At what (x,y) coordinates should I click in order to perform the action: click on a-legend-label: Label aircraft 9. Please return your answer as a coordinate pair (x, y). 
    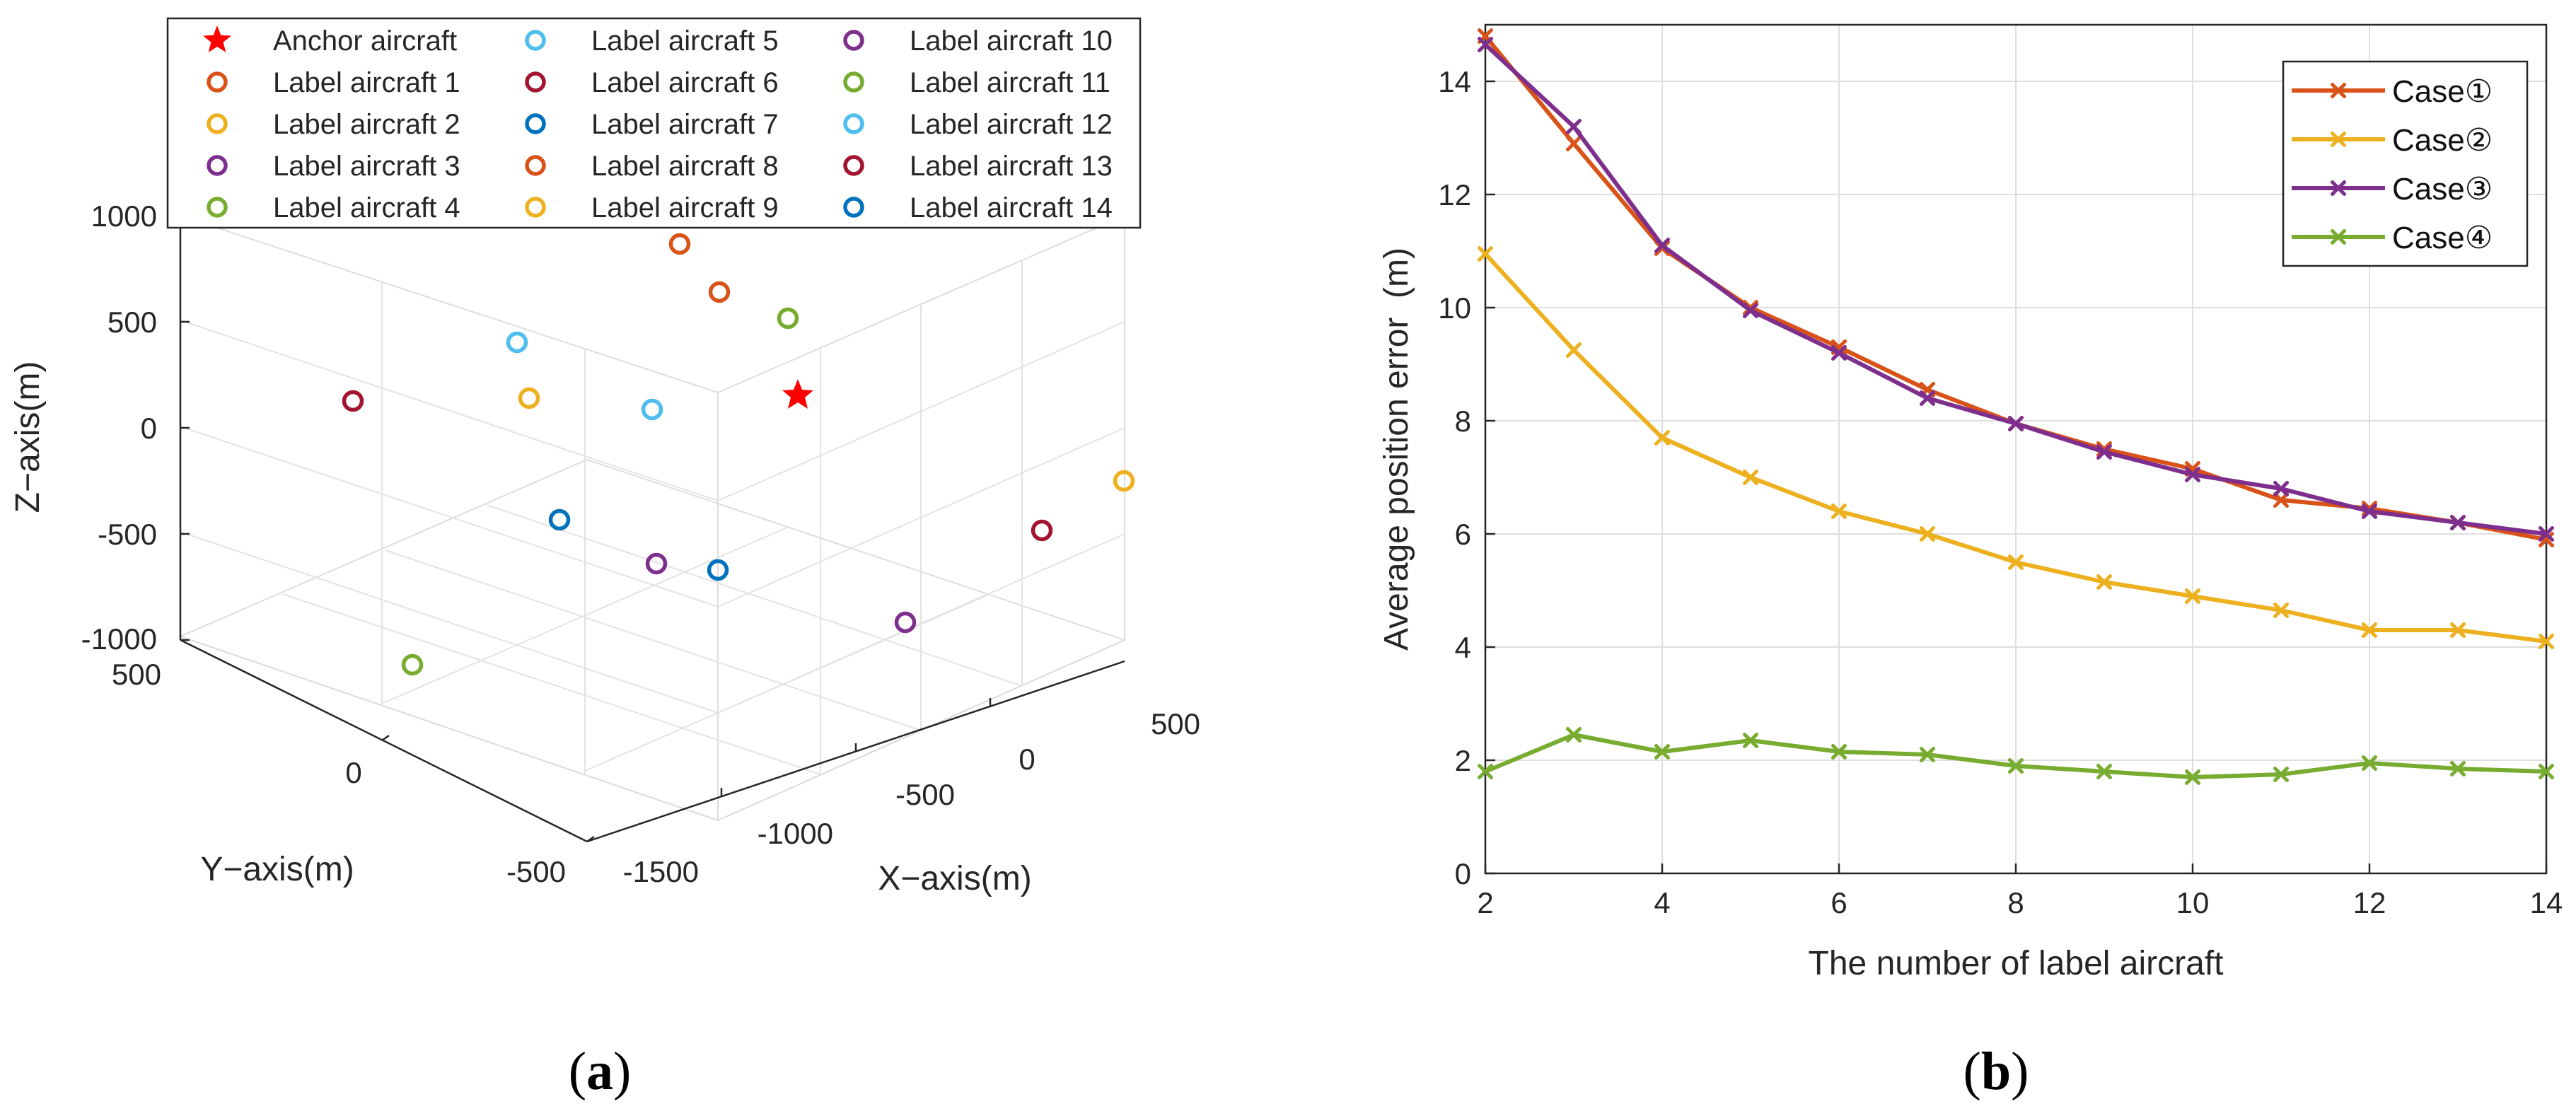
    Looking at the image, I should click on (685, 207).